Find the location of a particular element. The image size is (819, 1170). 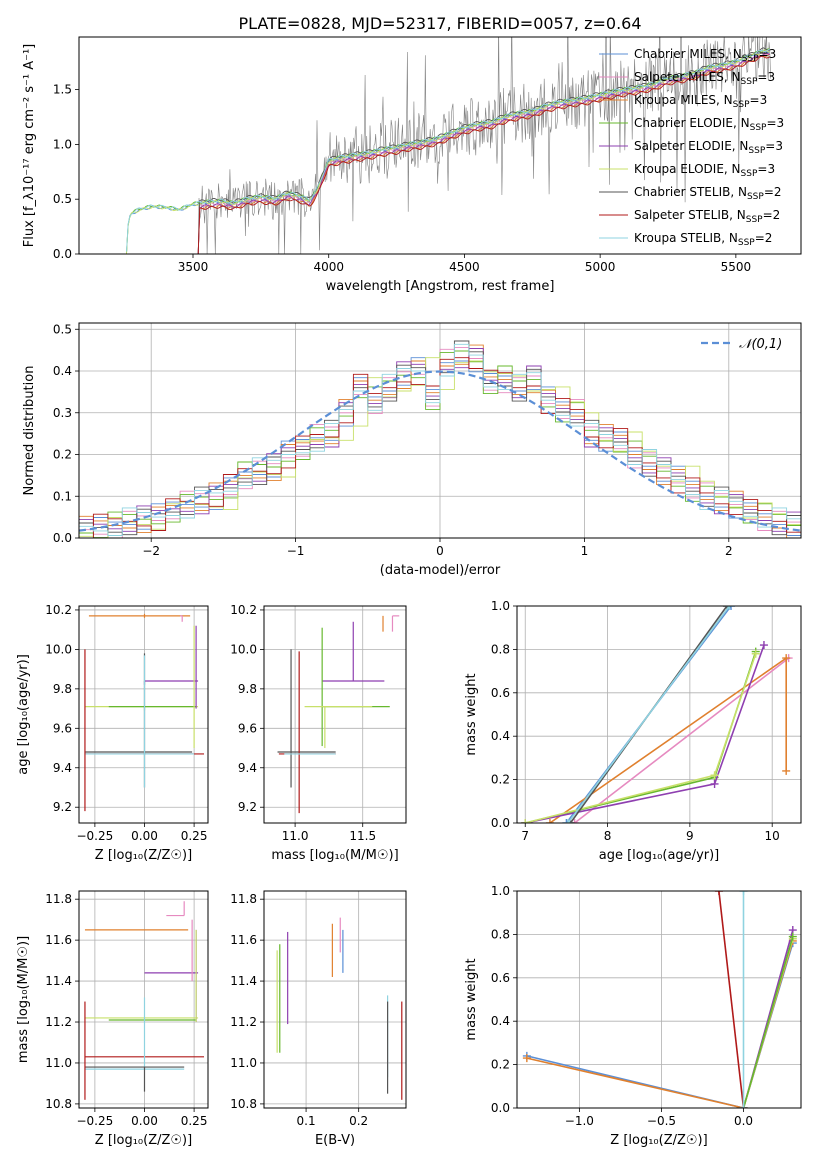

x-tick-label: 4000 is located at coordinates (328, 267).